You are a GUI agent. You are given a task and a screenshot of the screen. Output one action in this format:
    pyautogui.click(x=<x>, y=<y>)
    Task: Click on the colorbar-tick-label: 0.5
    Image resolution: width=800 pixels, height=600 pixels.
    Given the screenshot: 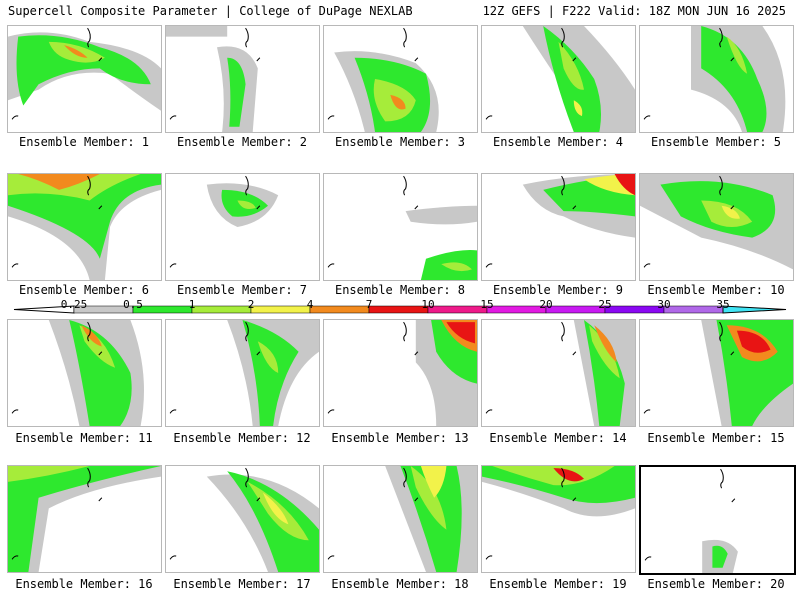 What is the action you would take?
    pyautogui.click(x=133, y=304)
    